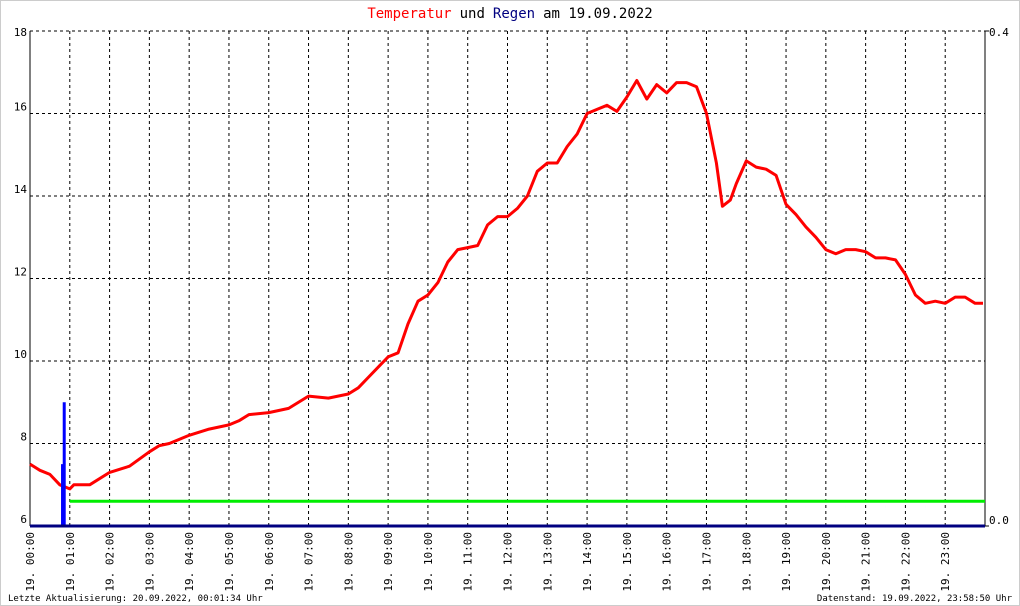 Image resolution: width=1020 pixels, height=606 pixels. What do you see at coordinates (110, 562) in the screenshot?
I see `x-tick-label: 19. 02:00` at bounding box center [110, 562].